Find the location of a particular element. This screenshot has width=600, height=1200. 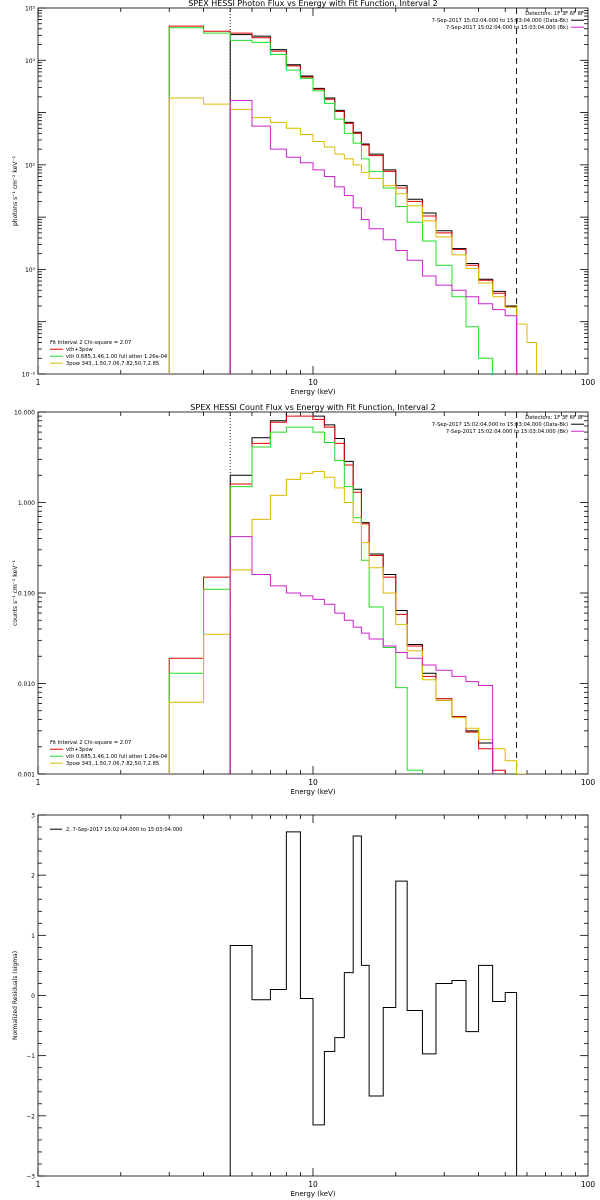

series-vth is located at coordinates (295, 600).